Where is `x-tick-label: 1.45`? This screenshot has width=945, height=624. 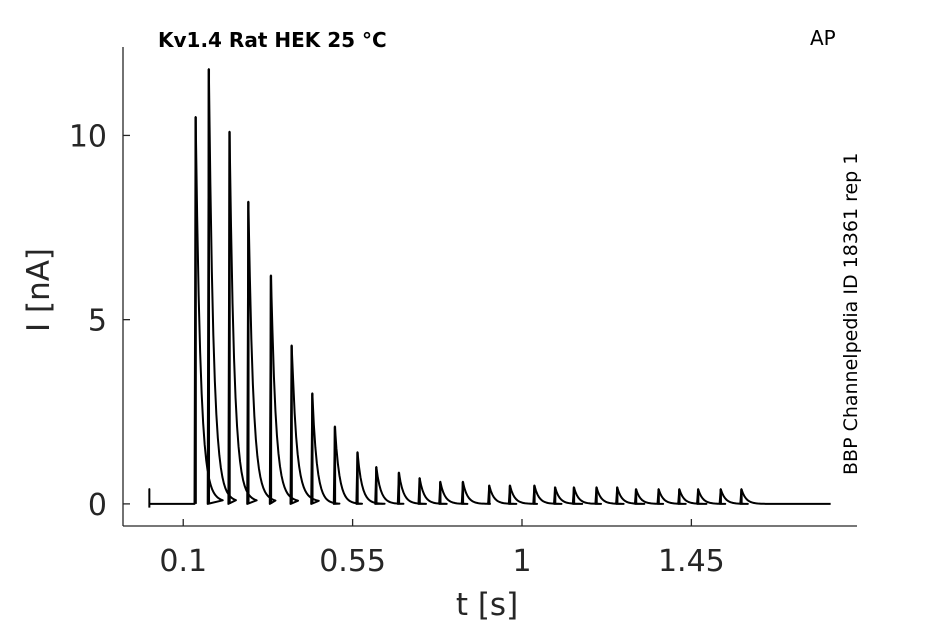
x-tick-label: 1.45 is located at coordinates (691, 561).